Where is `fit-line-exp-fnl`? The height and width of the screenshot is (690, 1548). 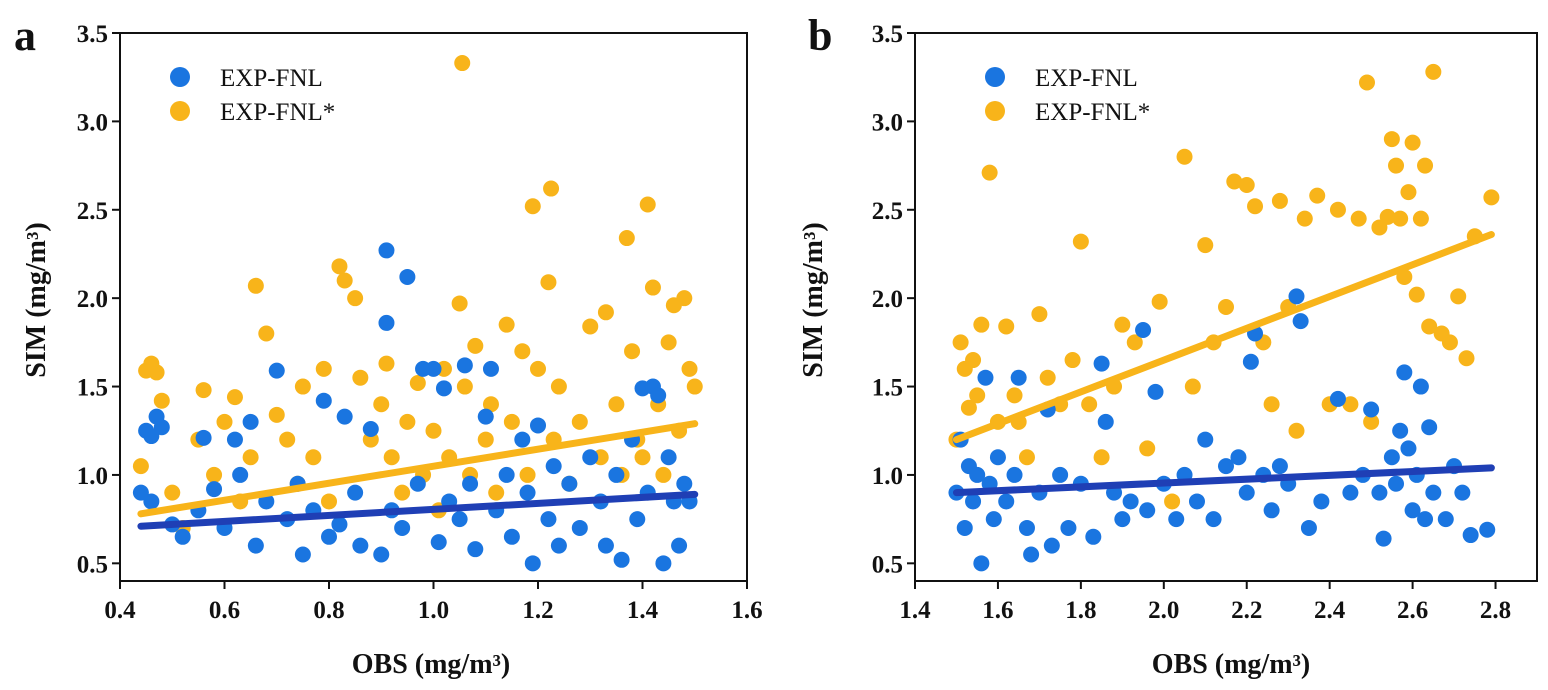 fit-line-exp-fnl is located at coordinates (1223, 480).